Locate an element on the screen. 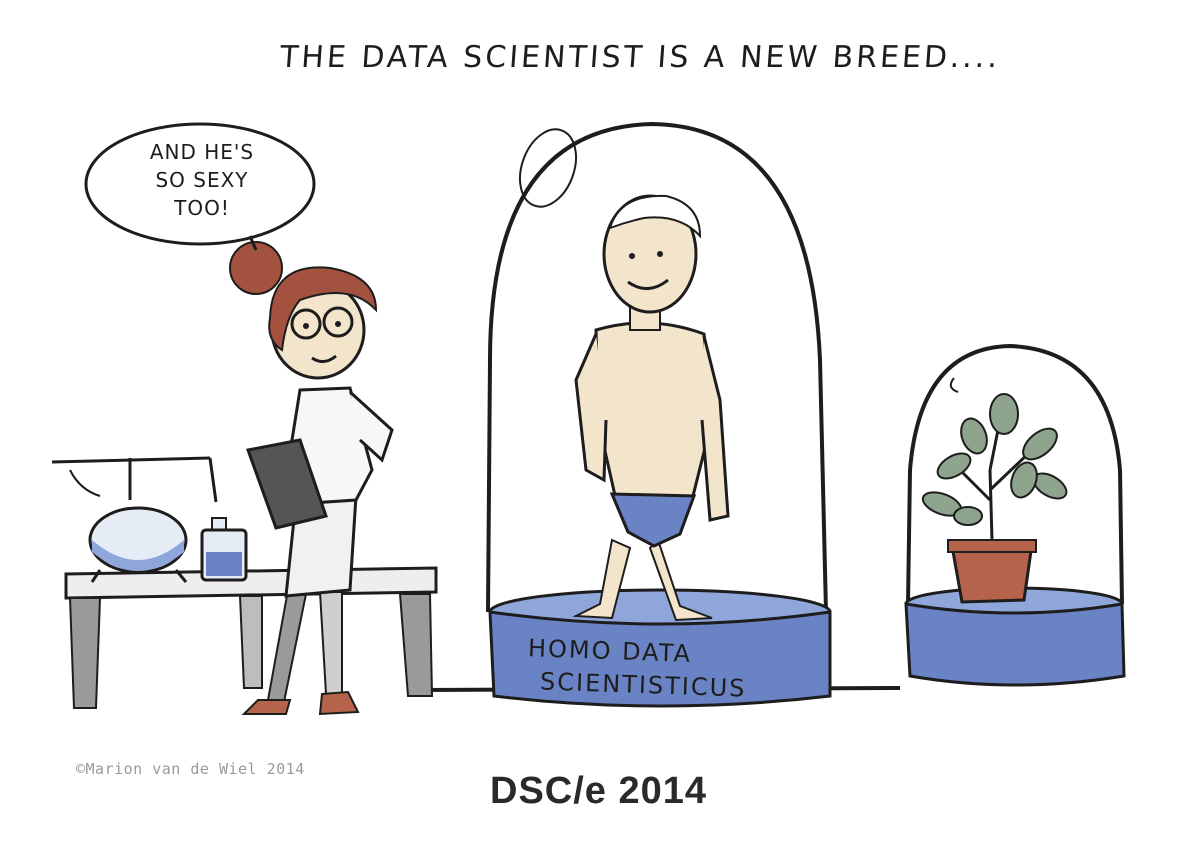 This screenshot has height=848, width=1200. speech-line-3: TOO! is located at coordinates (202, 208).